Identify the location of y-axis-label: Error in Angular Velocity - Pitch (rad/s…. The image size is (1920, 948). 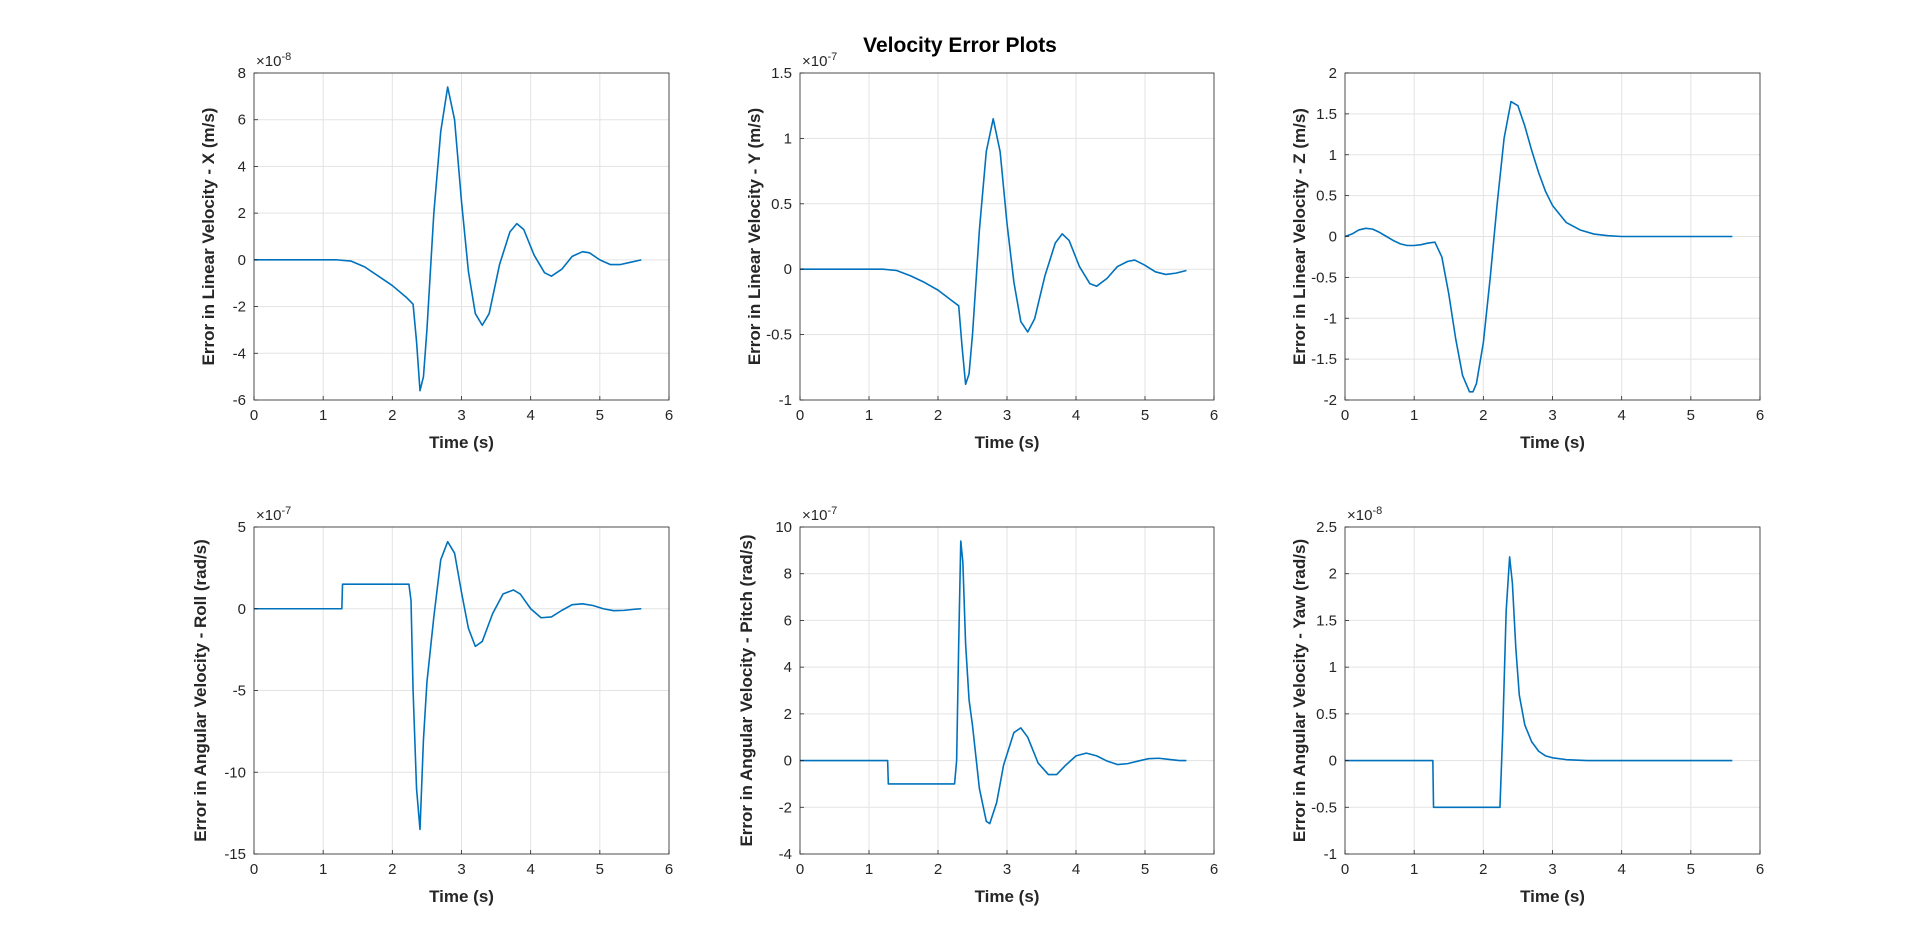
(746, 690).